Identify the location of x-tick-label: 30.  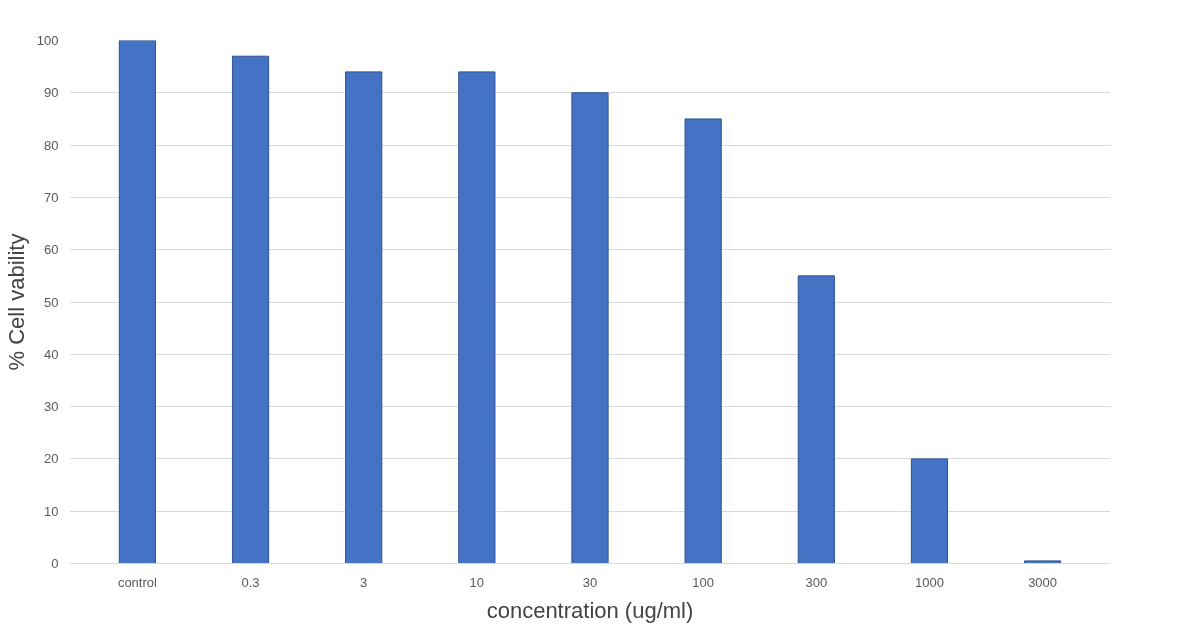
(590, 582).